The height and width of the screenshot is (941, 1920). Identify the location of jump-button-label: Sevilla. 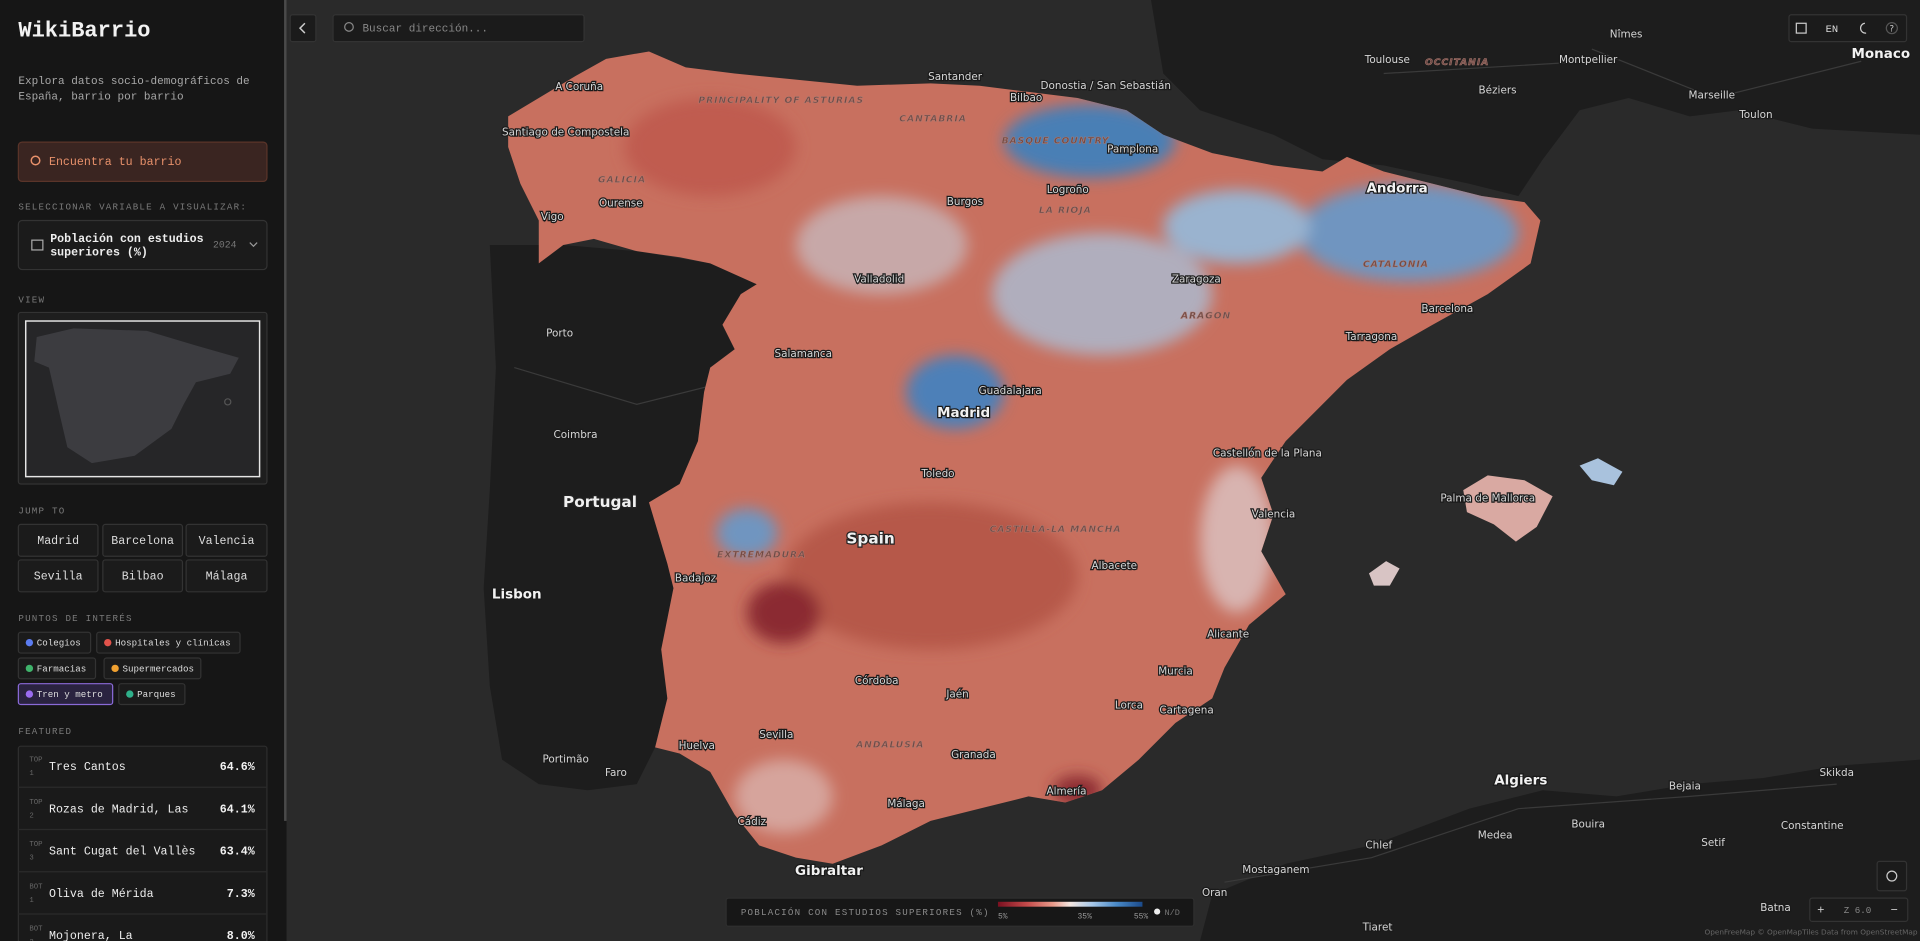
(58, 577).